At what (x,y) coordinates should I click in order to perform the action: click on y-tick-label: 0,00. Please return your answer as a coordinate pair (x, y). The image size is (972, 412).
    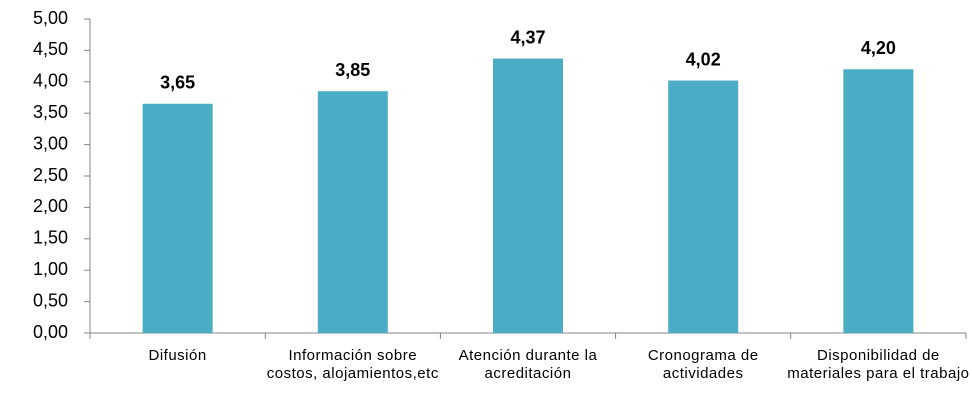
    Looking at the image, I should click on (50, 332).